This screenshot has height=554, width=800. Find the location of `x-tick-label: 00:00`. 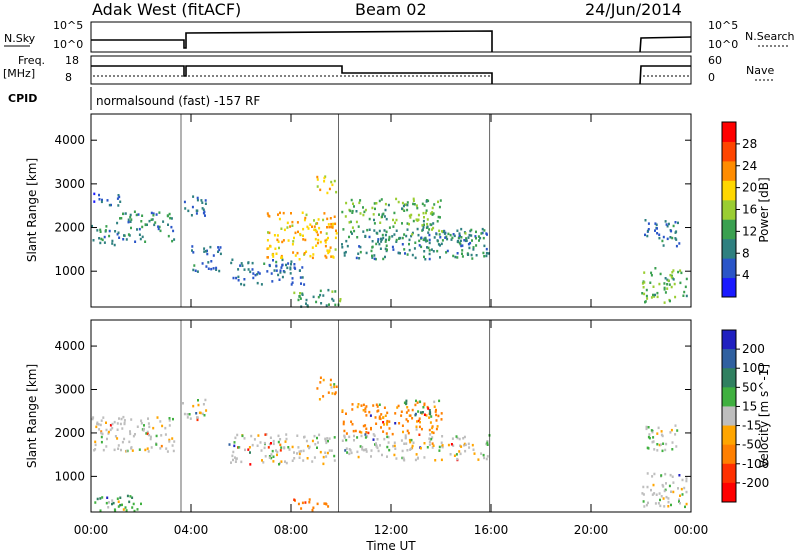

x-tick-label: 00:00 is located at coordinates (691, 530).